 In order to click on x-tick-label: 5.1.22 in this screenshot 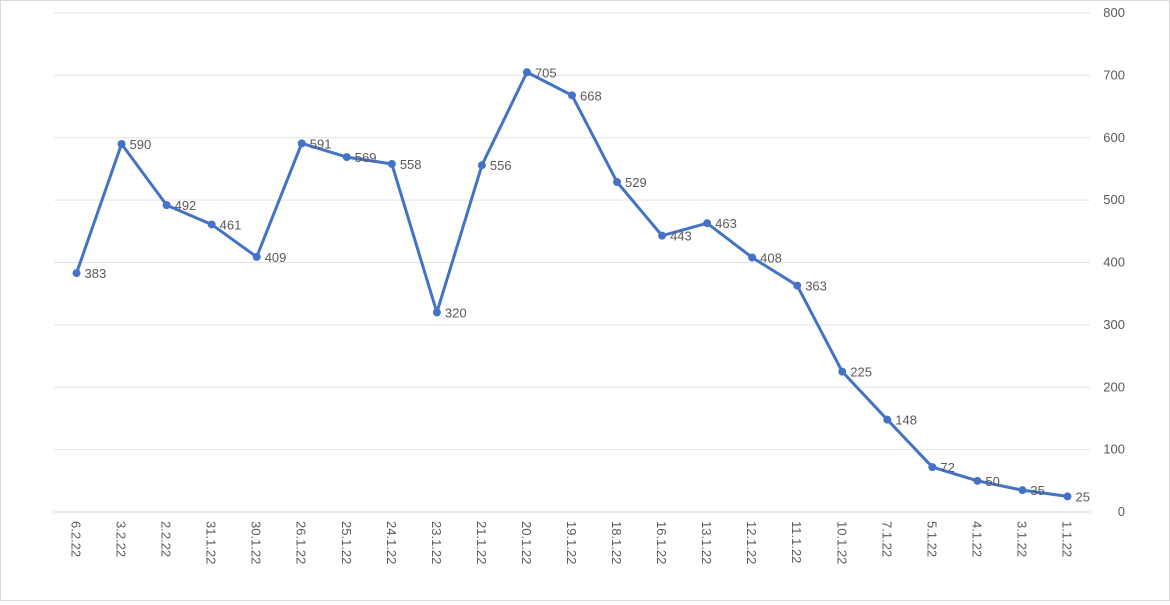, I will do `click(931, 539)`.